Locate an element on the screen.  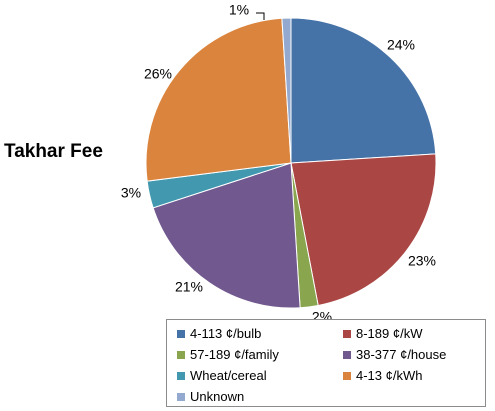
legend-label: 38-377 ¢/house is located at coordinates (401, 354).